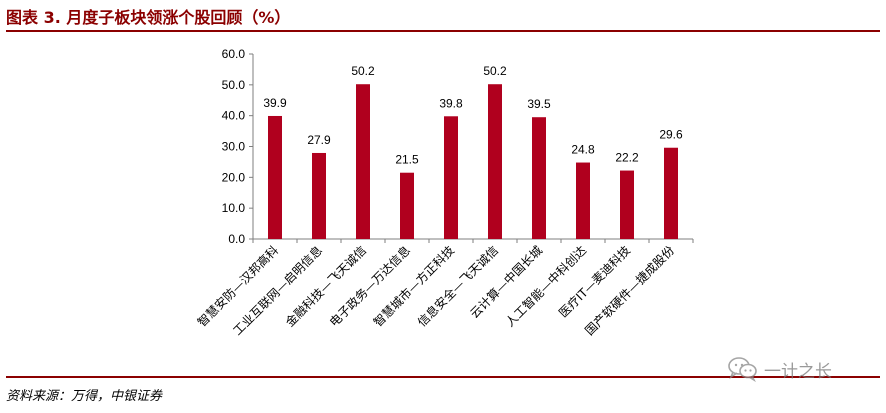  What do you see at coordinates (506, 282) in the screenshot?
I see `x-tick-label: 云计算—中国长城` at bounding box center [506, 282].